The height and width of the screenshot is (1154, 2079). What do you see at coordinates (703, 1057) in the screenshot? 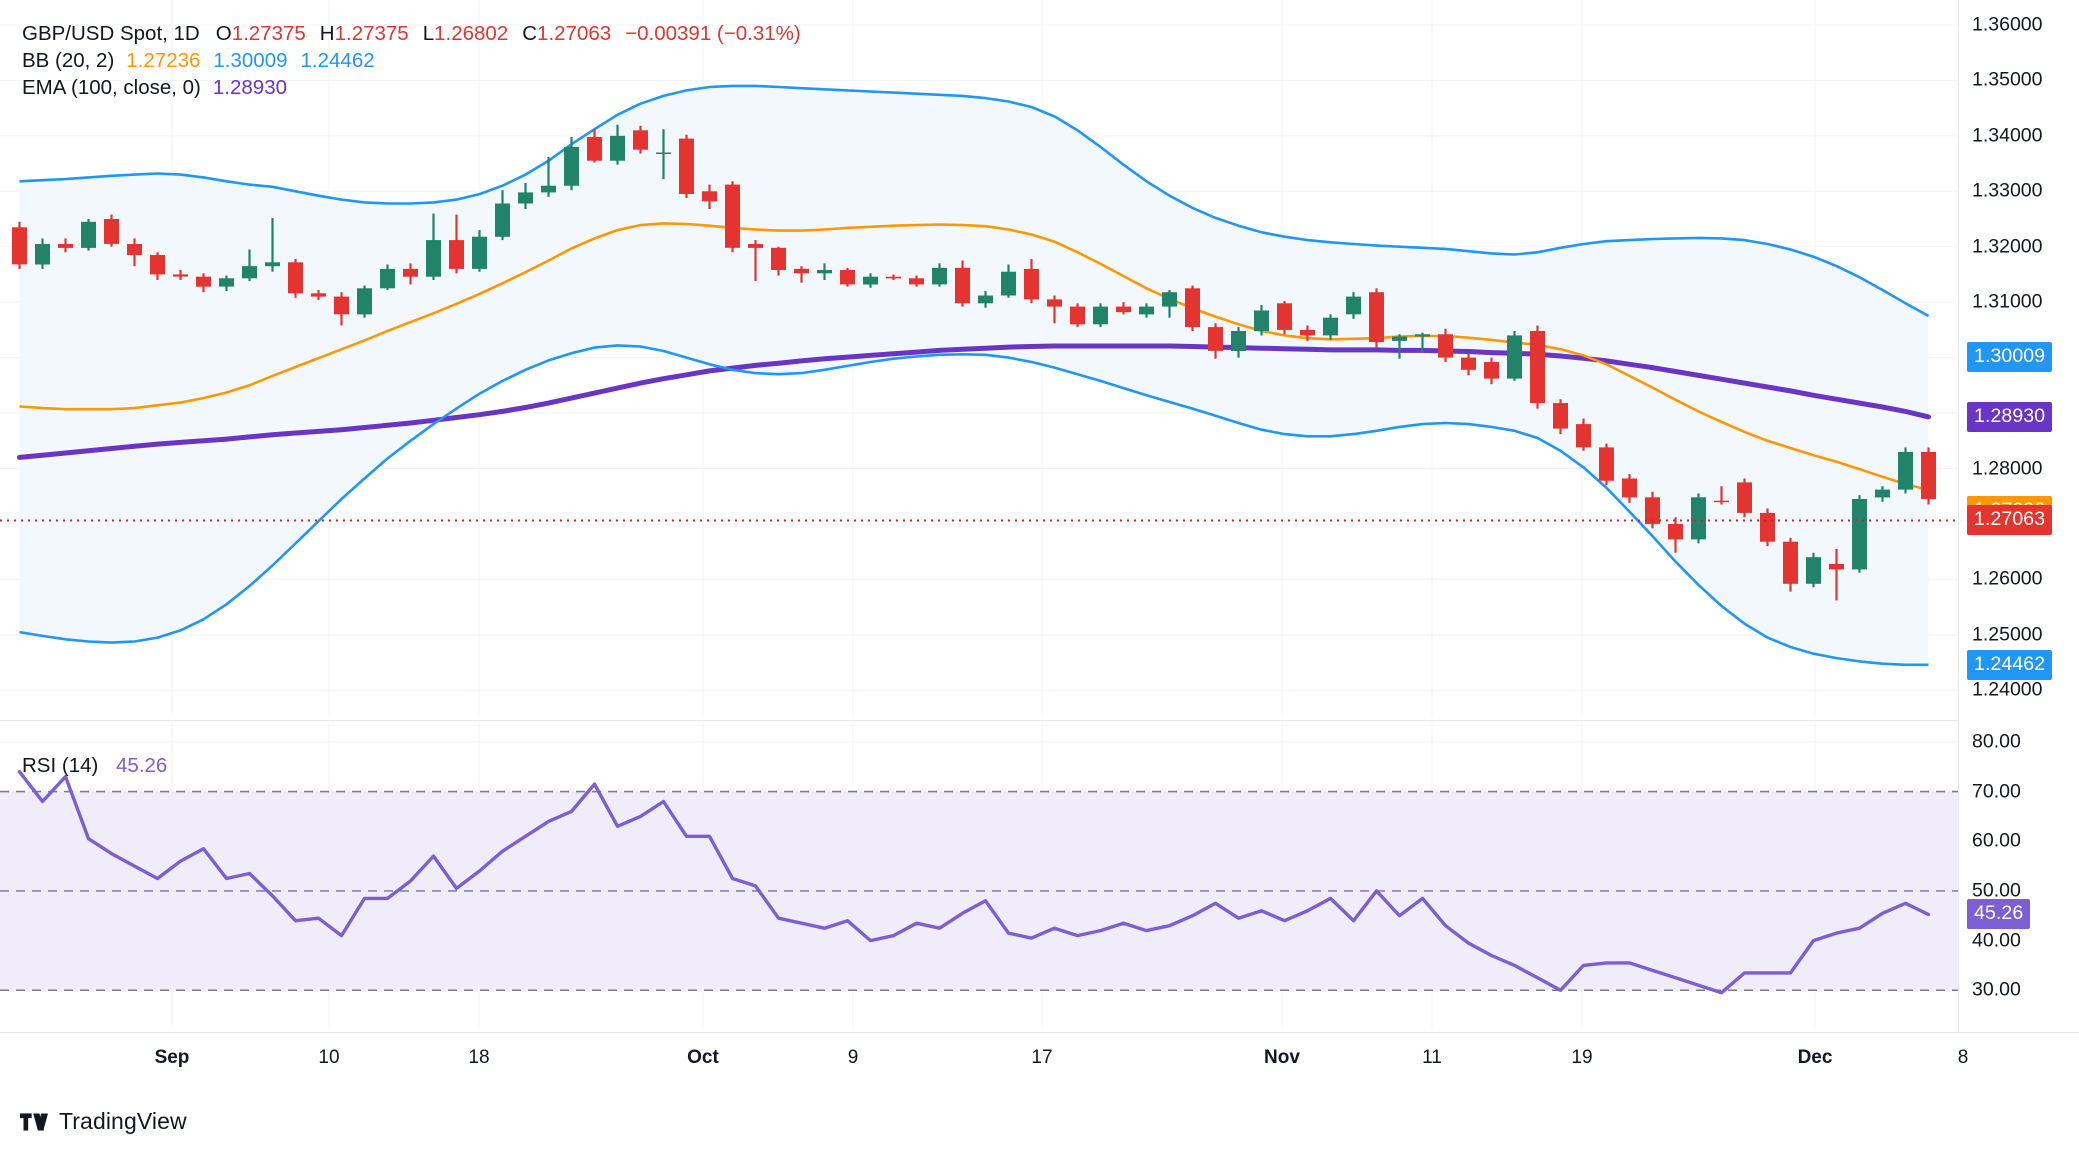
I see `time-axis-tick: Oct` at bounding box center [703, 1057].